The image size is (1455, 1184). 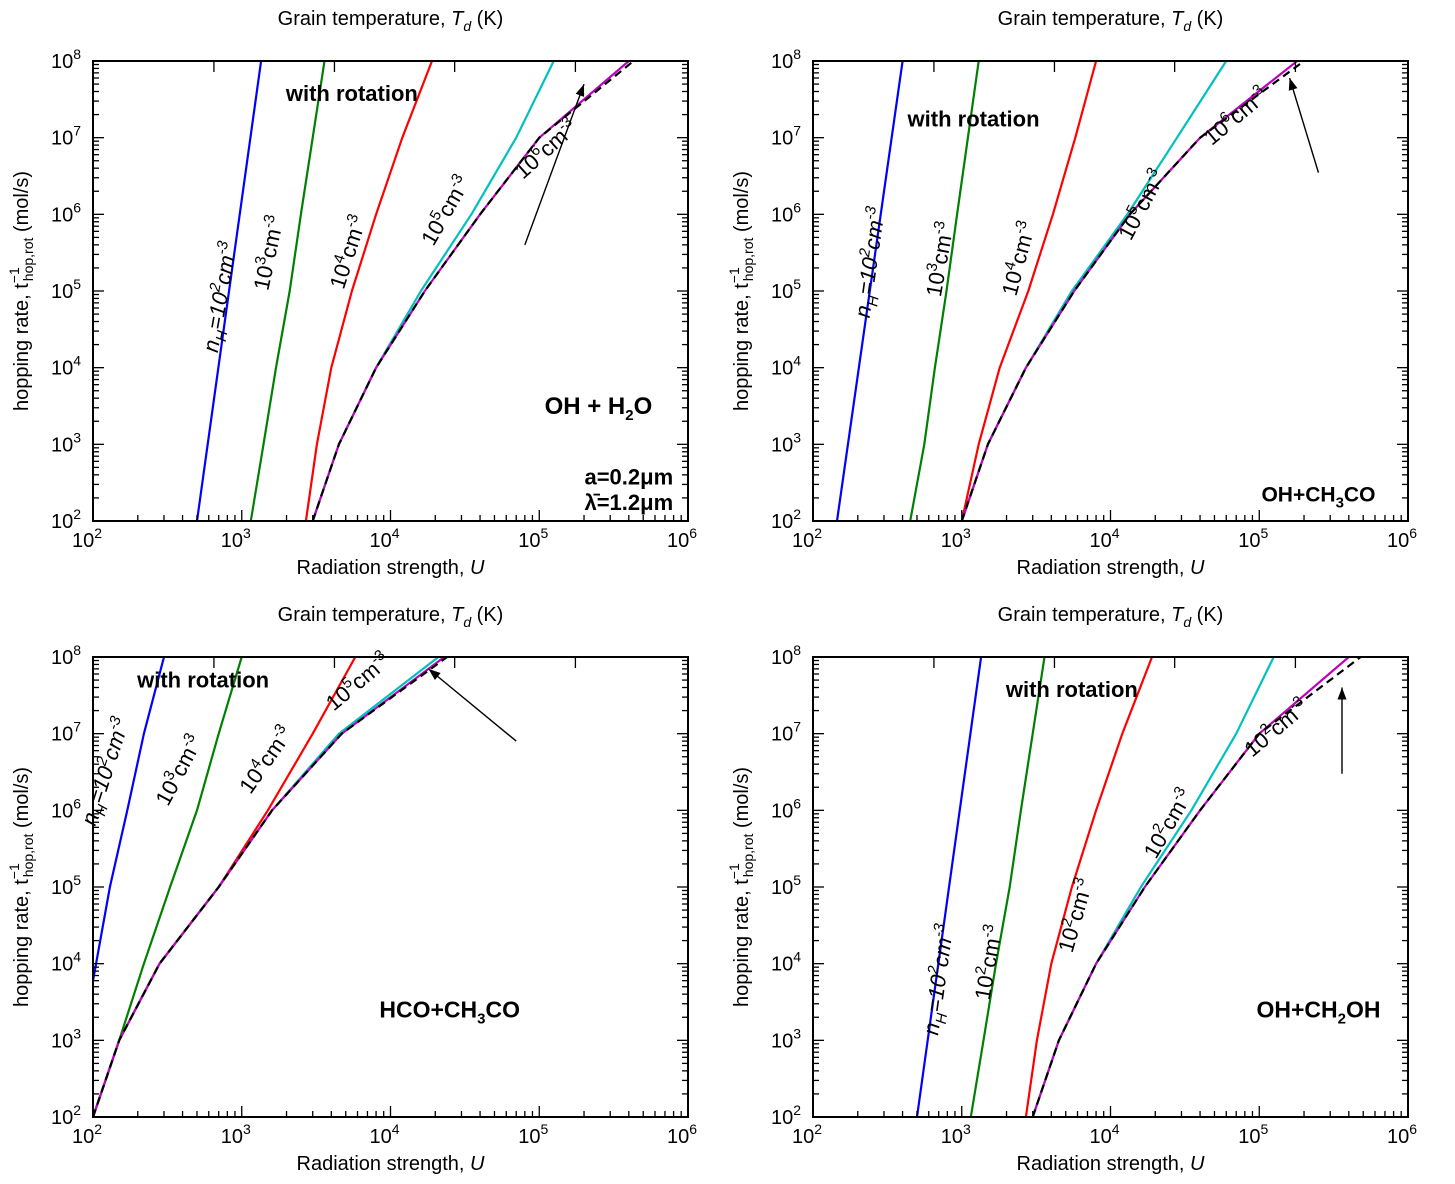 What do you see at coordinates (1318, 497) in the screenshot?
I see `annotation: OH+CH3CO` at bounding box center [1318, 497].